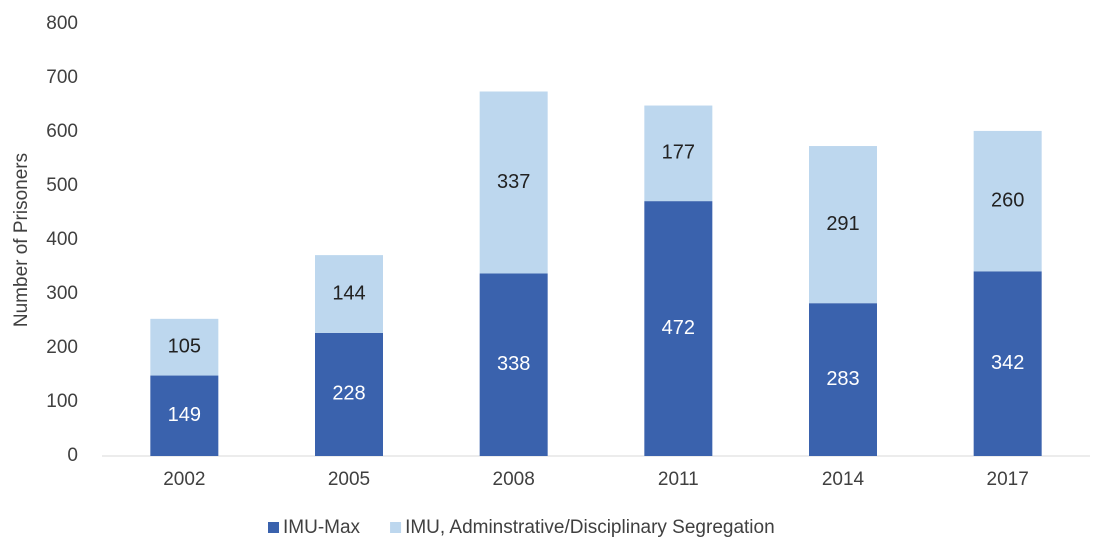  What do you see at coordinates (21, 240) in the screenshot?
I see `y-axis-label: Number of Prisoners` at bounding box center [21, 240].